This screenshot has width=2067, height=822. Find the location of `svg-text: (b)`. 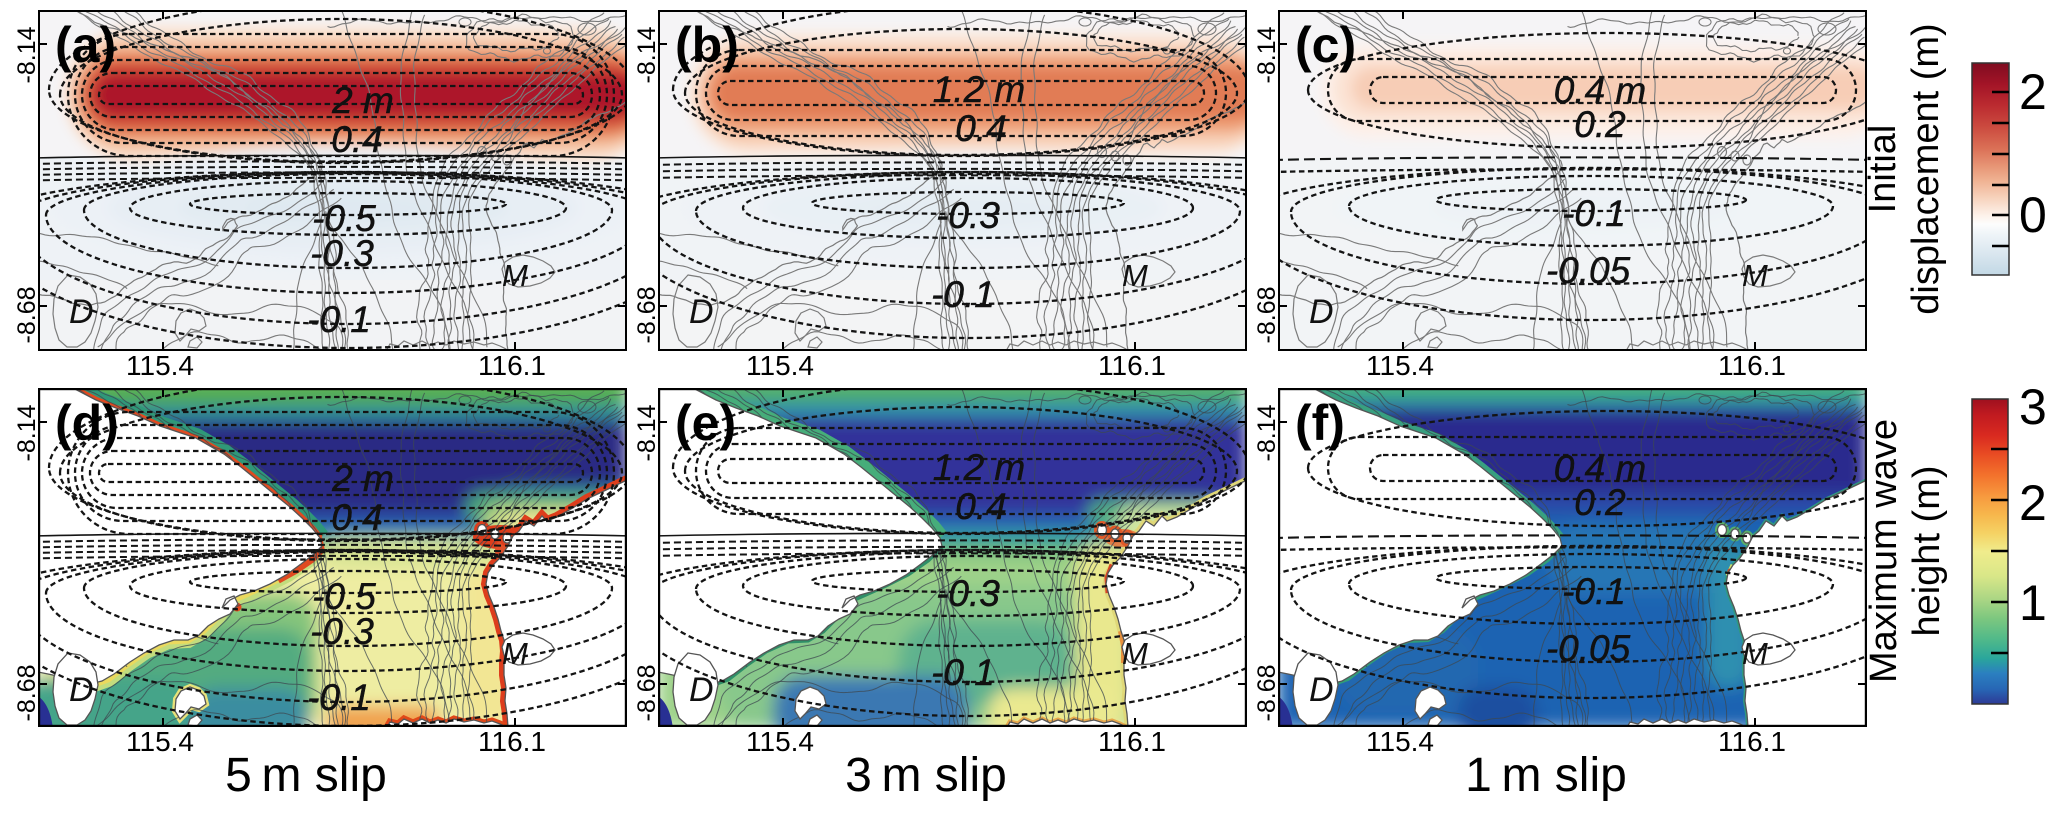

svg-text: (b) is located at coordinates (707, 45).